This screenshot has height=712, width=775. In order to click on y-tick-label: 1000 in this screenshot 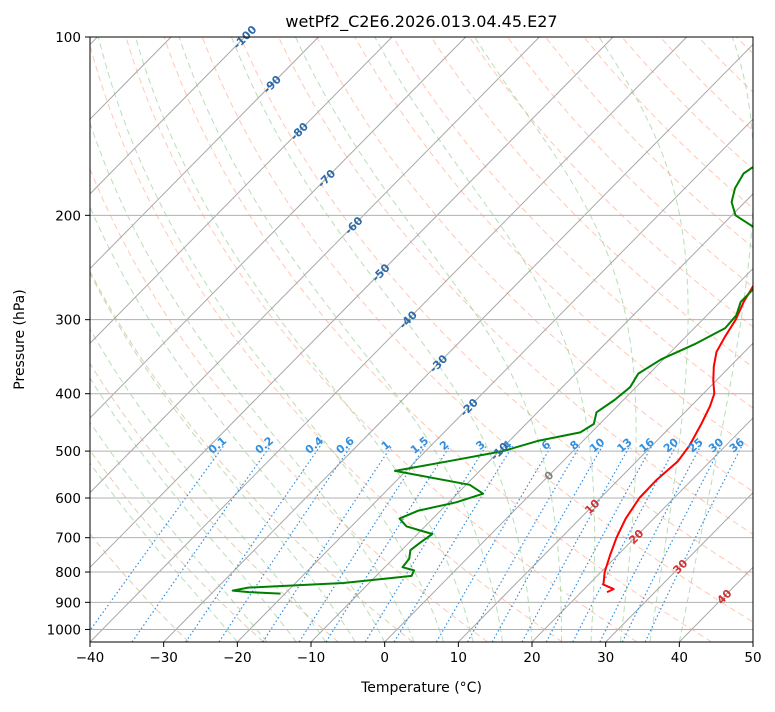, I will do `click(64, 630)`.